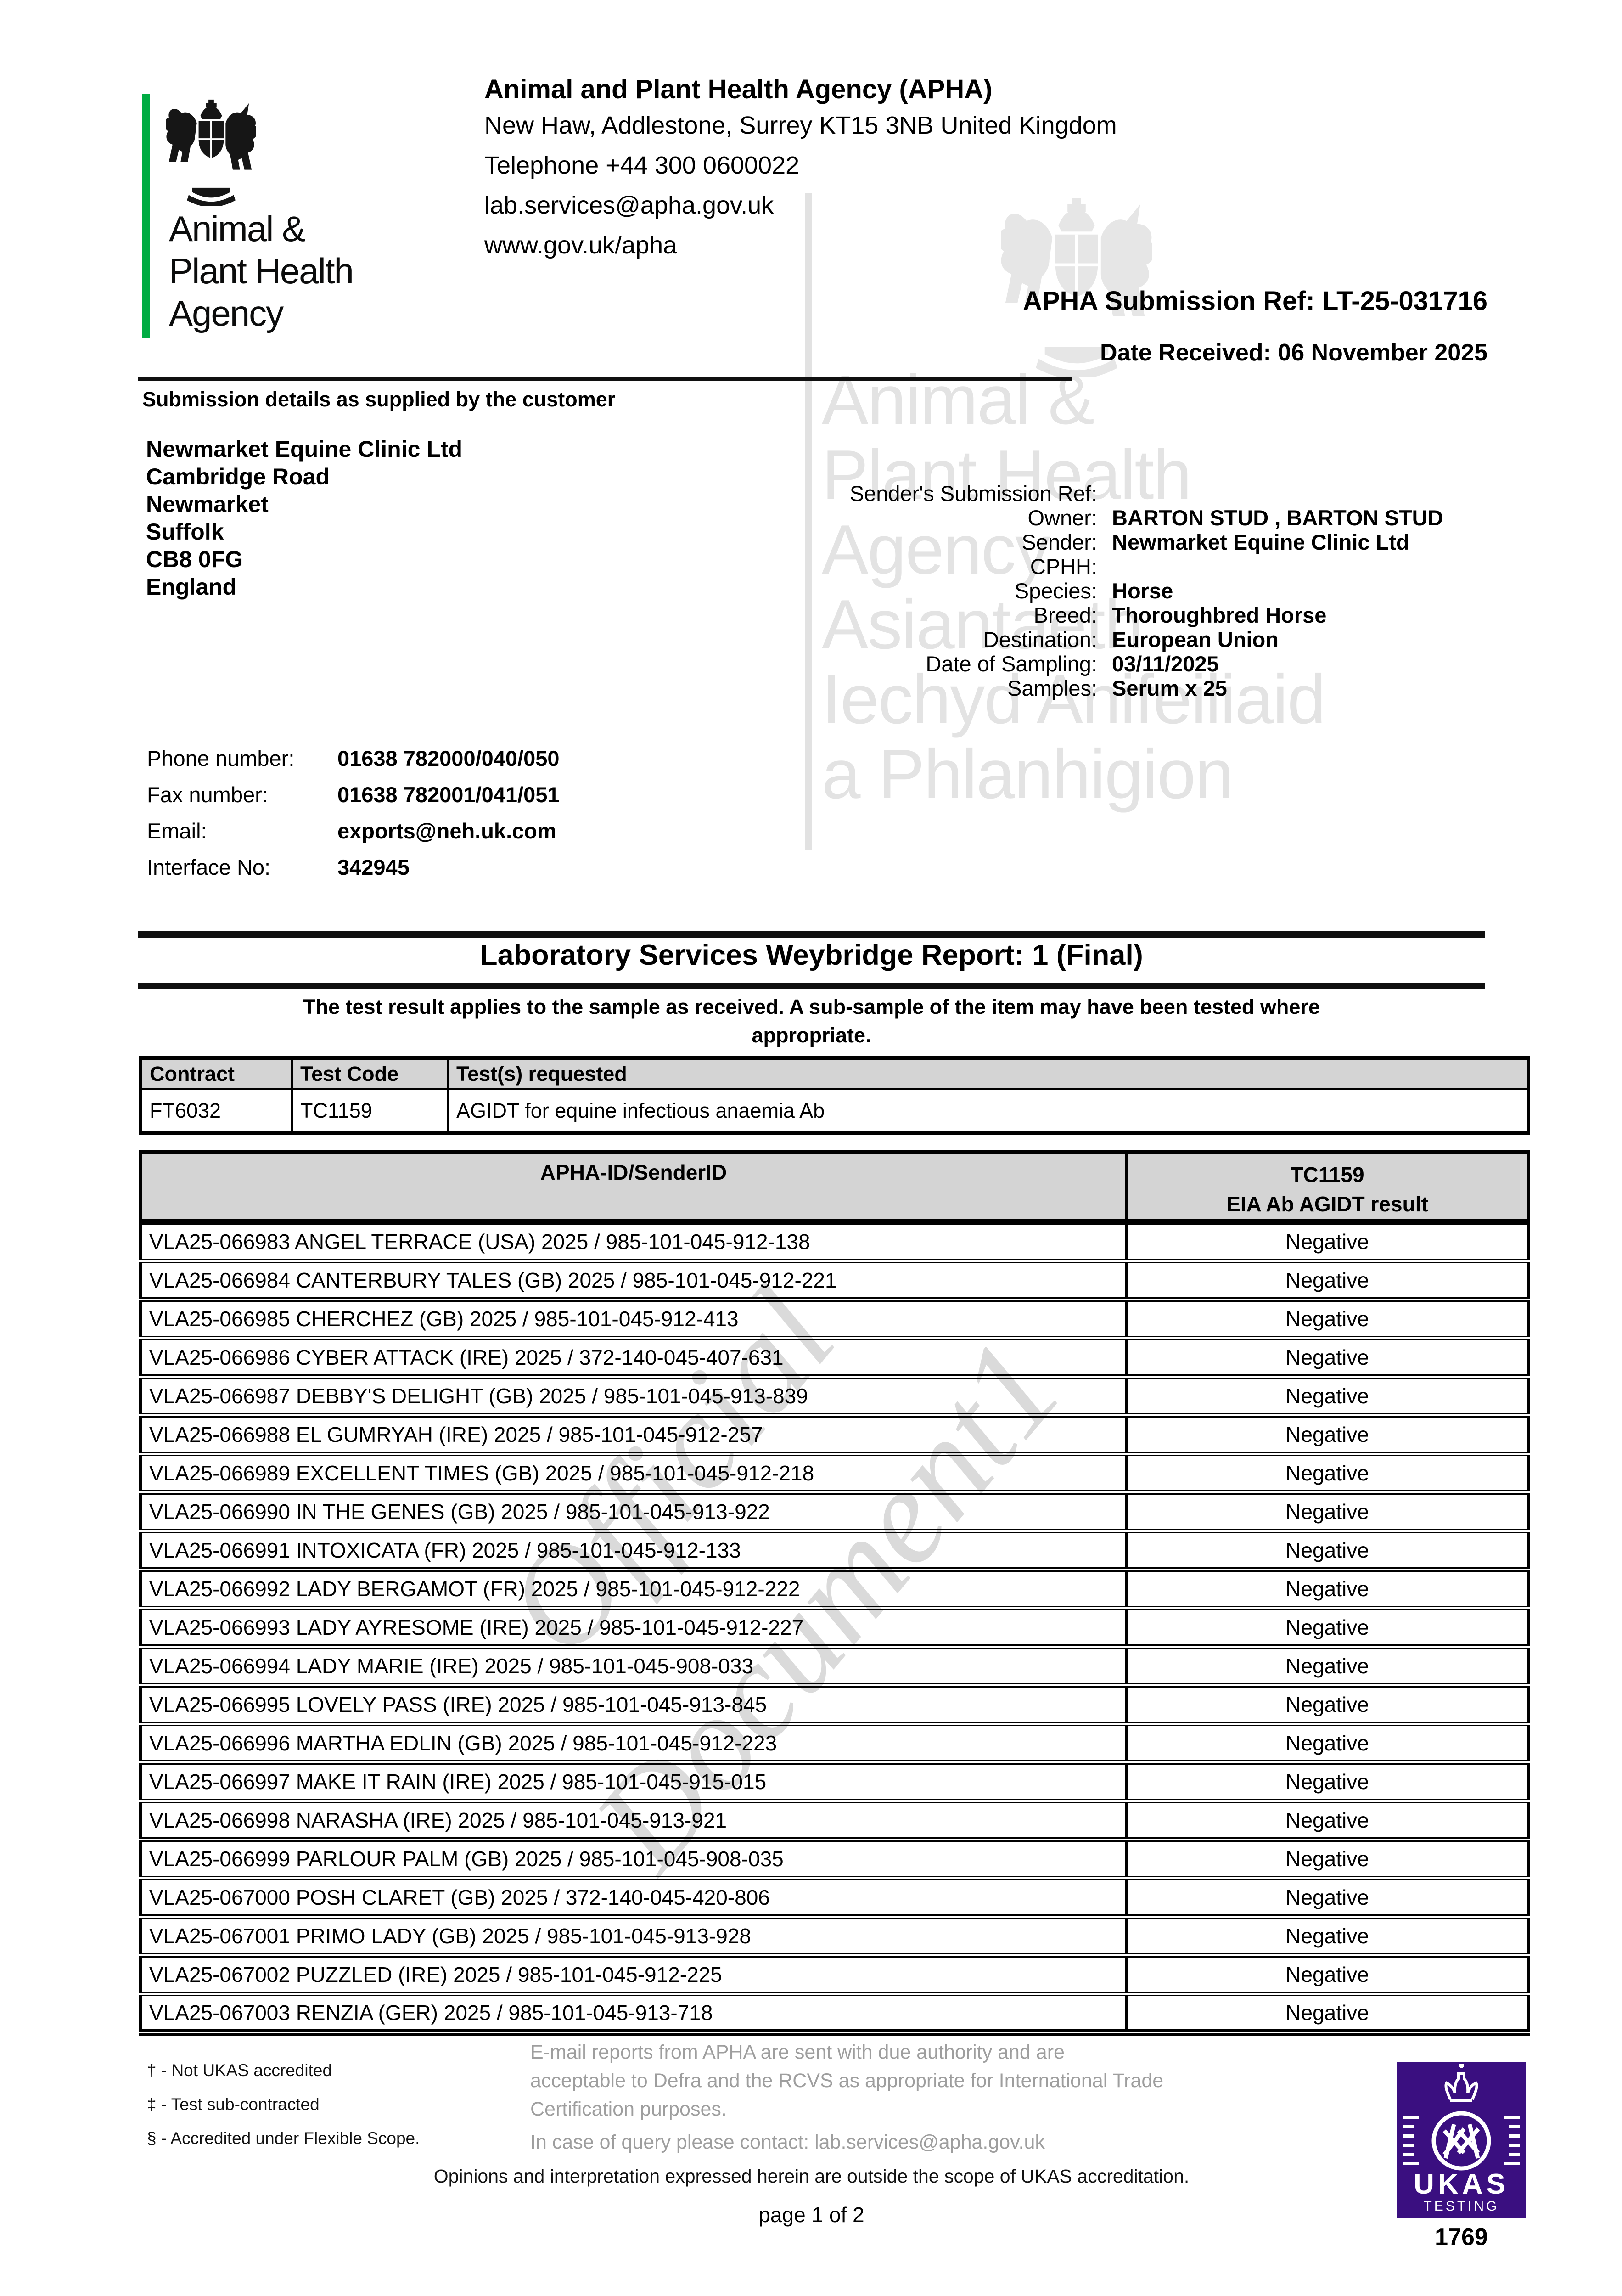 The image size is (1622, 2296). Describe the element at coordinates (1277, 518) in the screenshot. I see `field-value: BARTON STUD , BARTON STUD` at that location.